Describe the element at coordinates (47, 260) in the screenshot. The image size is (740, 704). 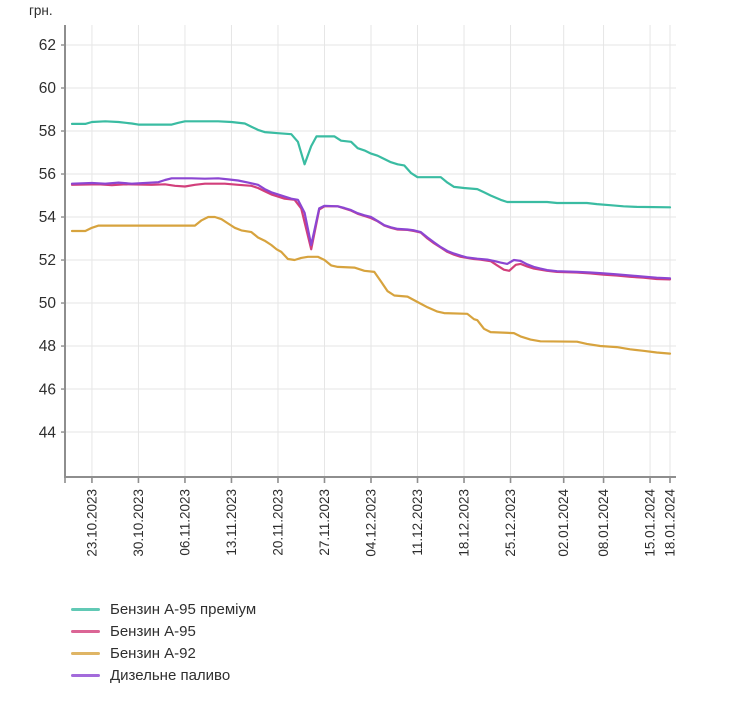
I see `y-tick-label: 52` at that location.